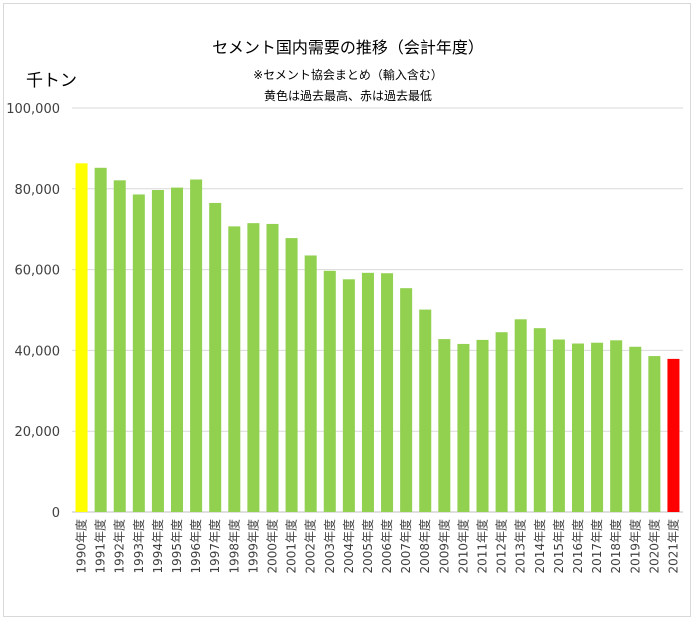 Image resolution: width=696 pixels, height=622 pixels. What do you see at coordinates (386, 546) in the screenshot?
I see `x-tick-label: 2006年度` at bounding box center [386, 546].